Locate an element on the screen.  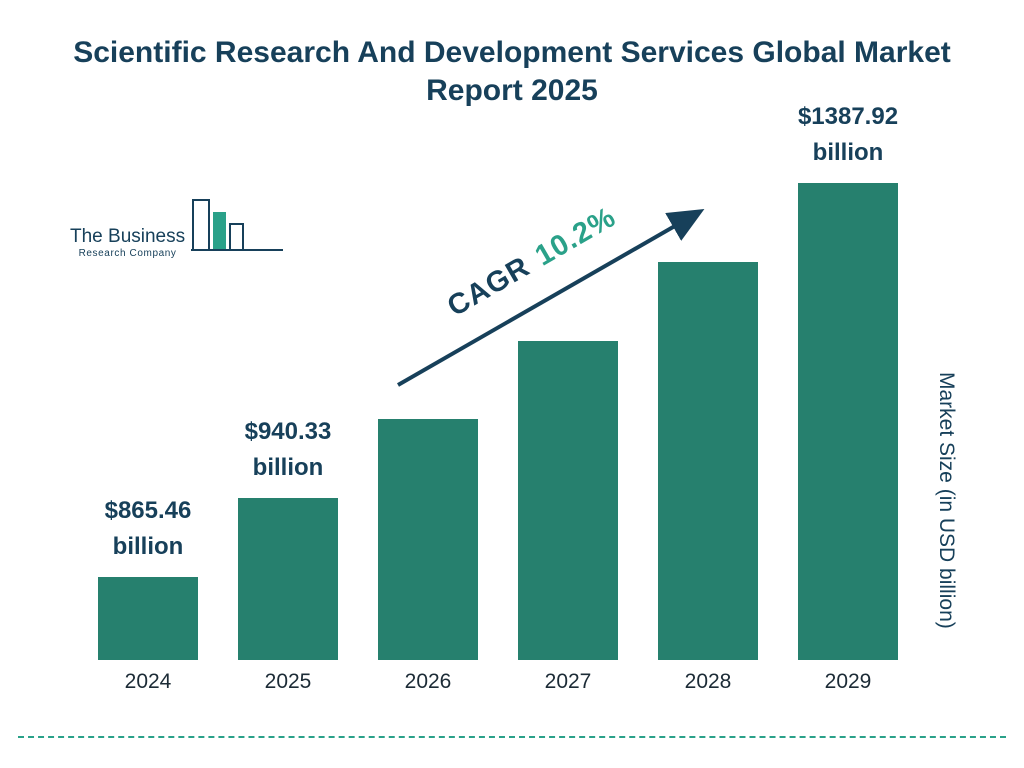
value-label-2025: $940.33 billion is located at coordinates (288, 450).